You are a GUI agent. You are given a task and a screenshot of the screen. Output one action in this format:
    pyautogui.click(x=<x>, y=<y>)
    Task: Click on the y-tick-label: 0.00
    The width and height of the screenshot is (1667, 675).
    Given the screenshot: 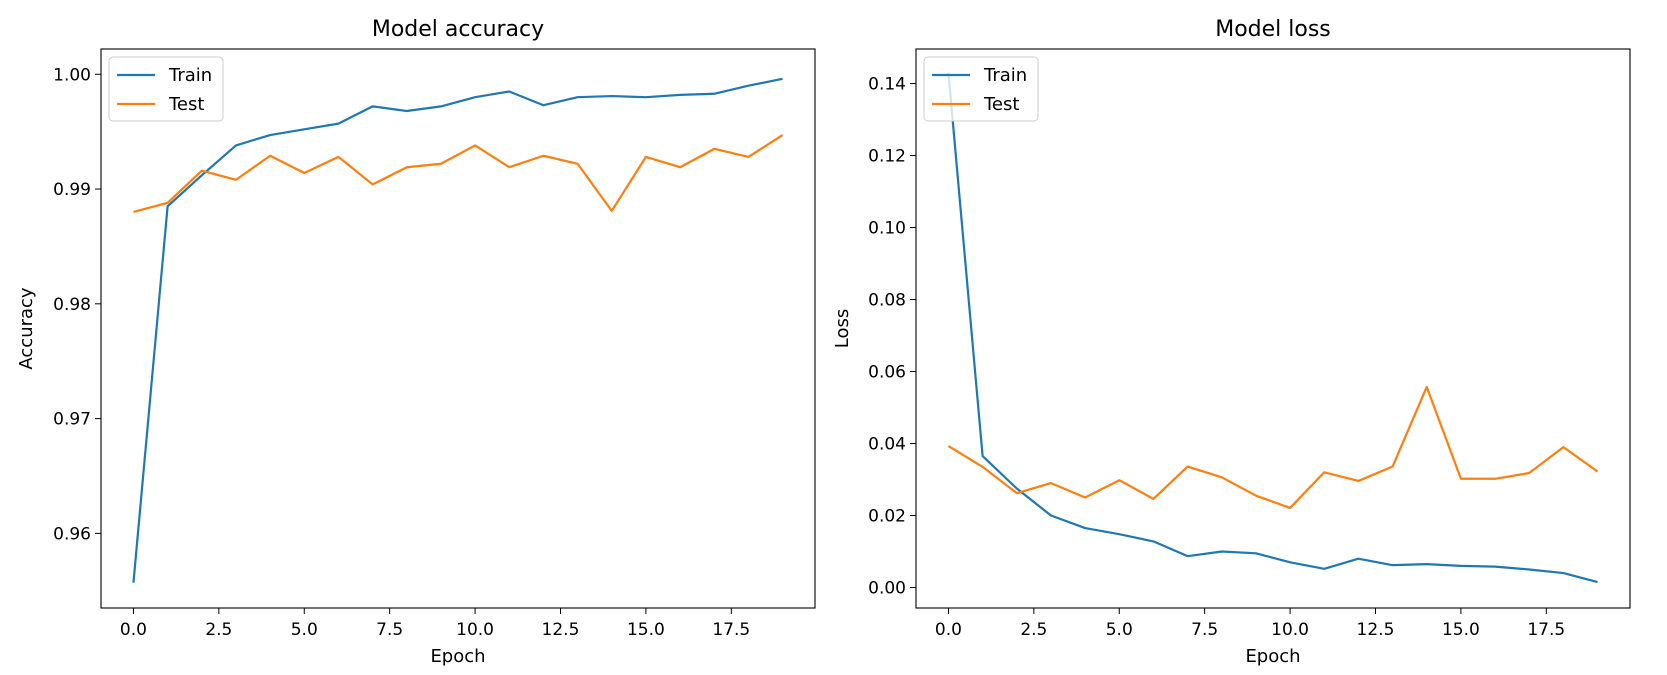 What is the action you would take?
    pyautogui.click(x=887, y=588)
    